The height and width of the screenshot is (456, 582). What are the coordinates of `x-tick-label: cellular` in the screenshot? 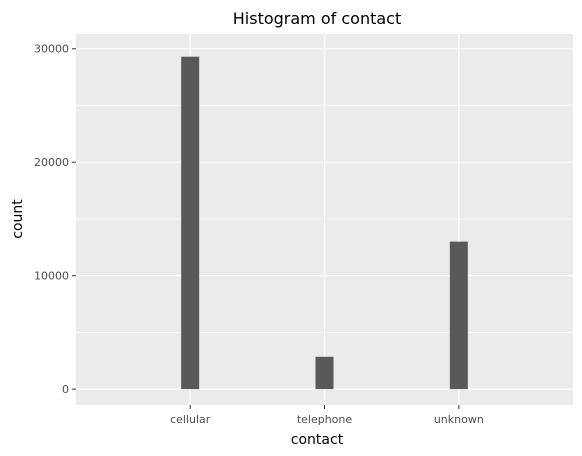 It's located at (190, 419).